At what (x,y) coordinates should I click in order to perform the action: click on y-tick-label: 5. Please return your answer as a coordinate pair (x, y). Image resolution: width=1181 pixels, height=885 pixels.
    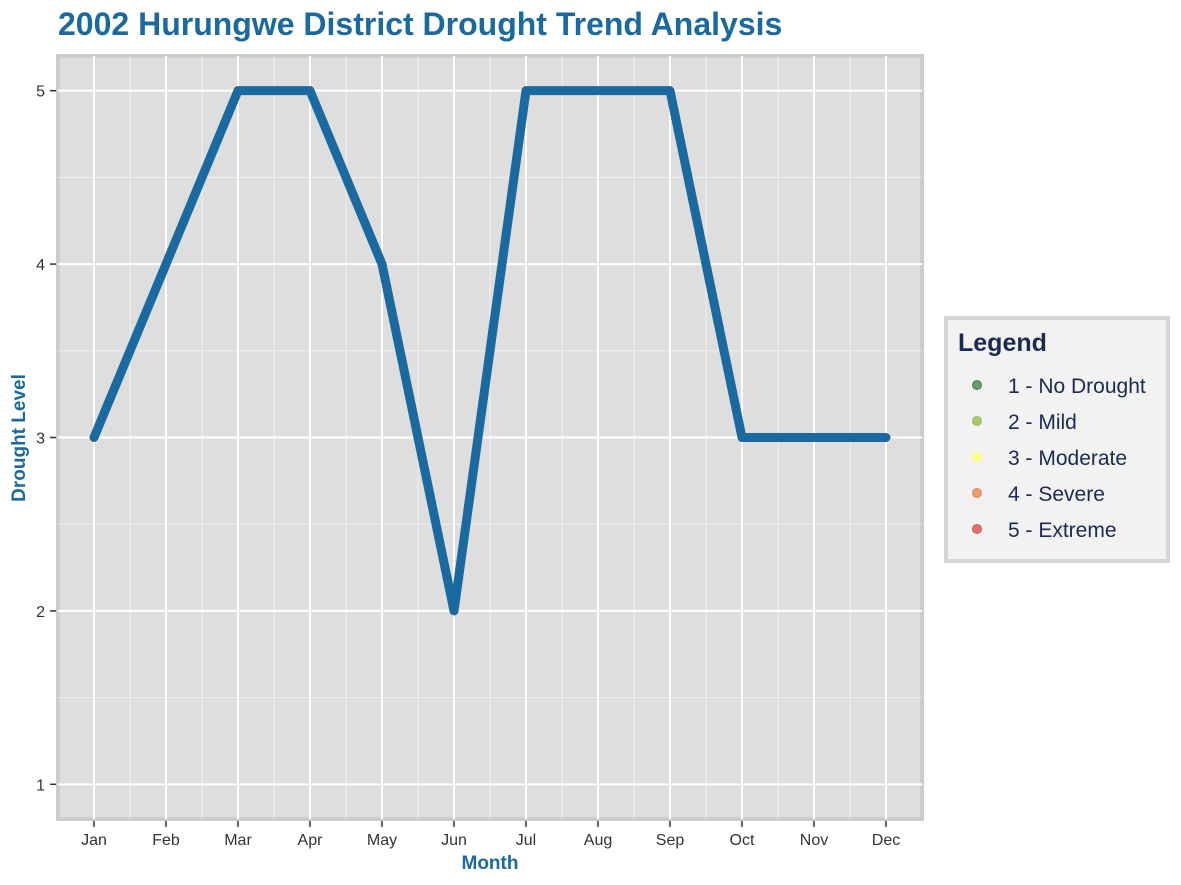
    Looking at the image, I should click on (40, 92).